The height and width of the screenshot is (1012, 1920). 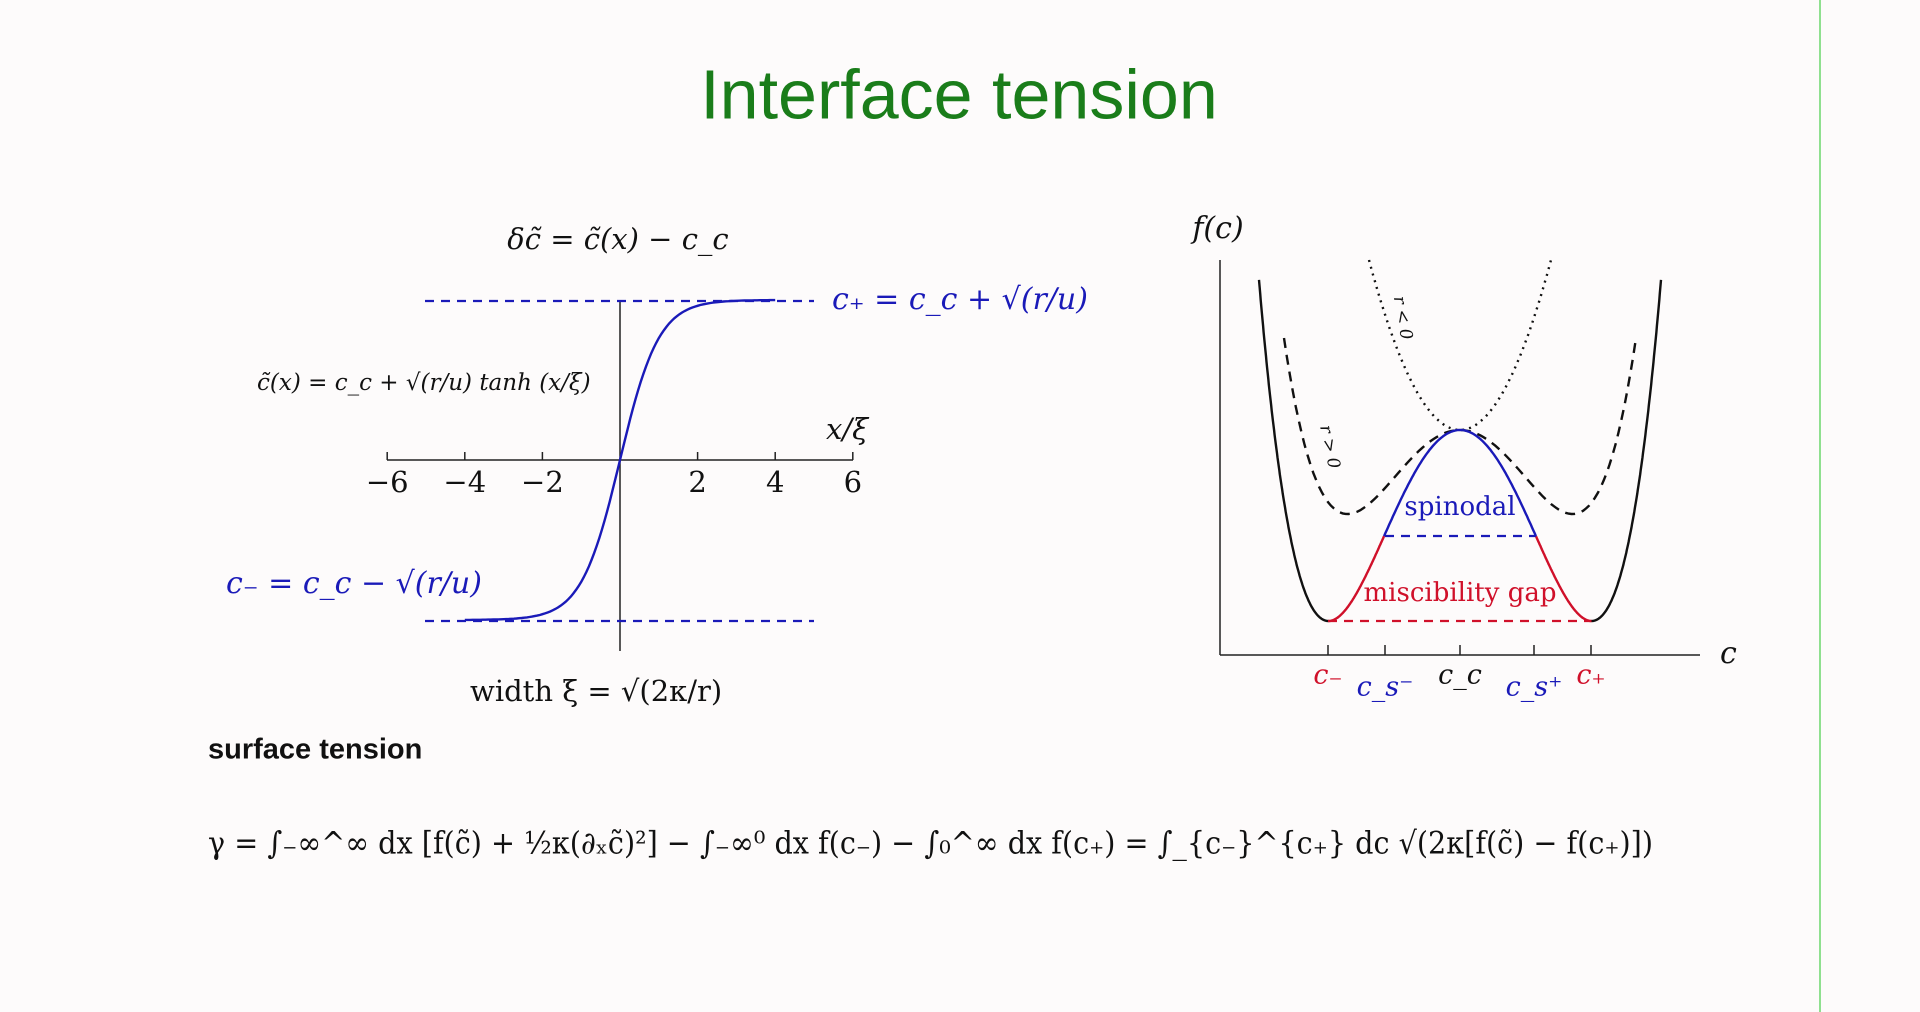 I want to click on x-tick-label: 6, so click(x=853, y=482).